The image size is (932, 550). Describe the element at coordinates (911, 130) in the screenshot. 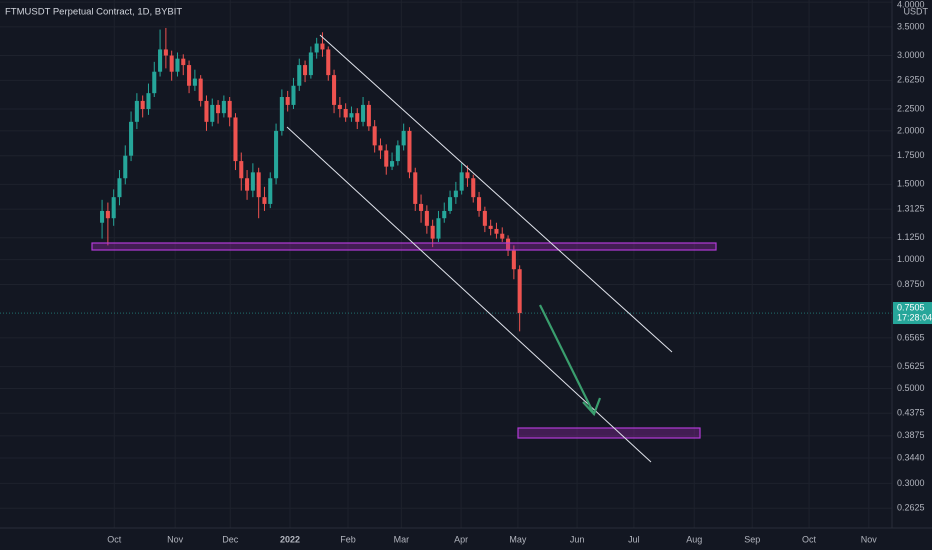

I see `y-tick-label: 2.0000` at that location.